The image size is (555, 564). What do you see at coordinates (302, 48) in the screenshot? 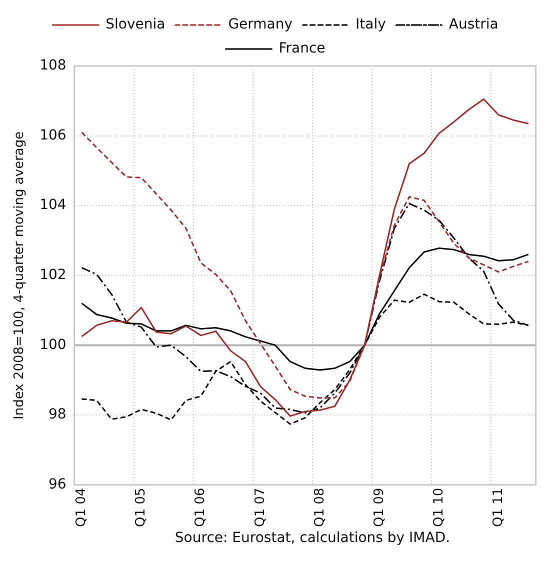
I see `legend-label: France` at bounding box center [302, 48].